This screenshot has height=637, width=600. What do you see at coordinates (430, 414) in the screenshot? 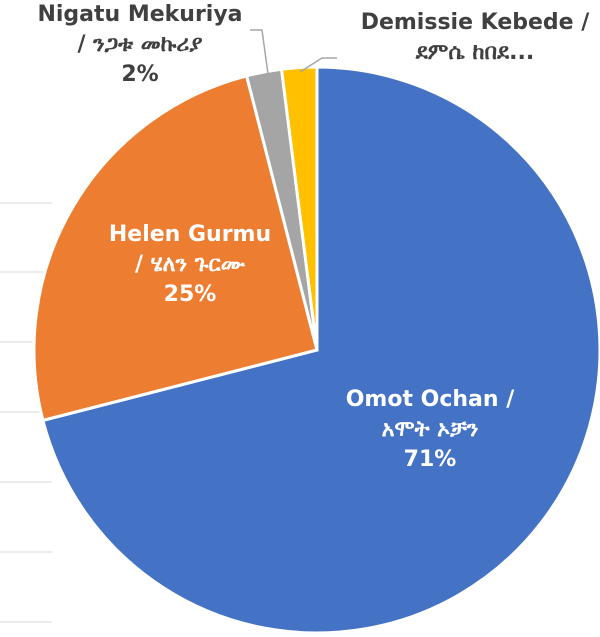
I see `category-label: Omot Ochan / አሞት ኦቻን` at bounding box center [430, 414].